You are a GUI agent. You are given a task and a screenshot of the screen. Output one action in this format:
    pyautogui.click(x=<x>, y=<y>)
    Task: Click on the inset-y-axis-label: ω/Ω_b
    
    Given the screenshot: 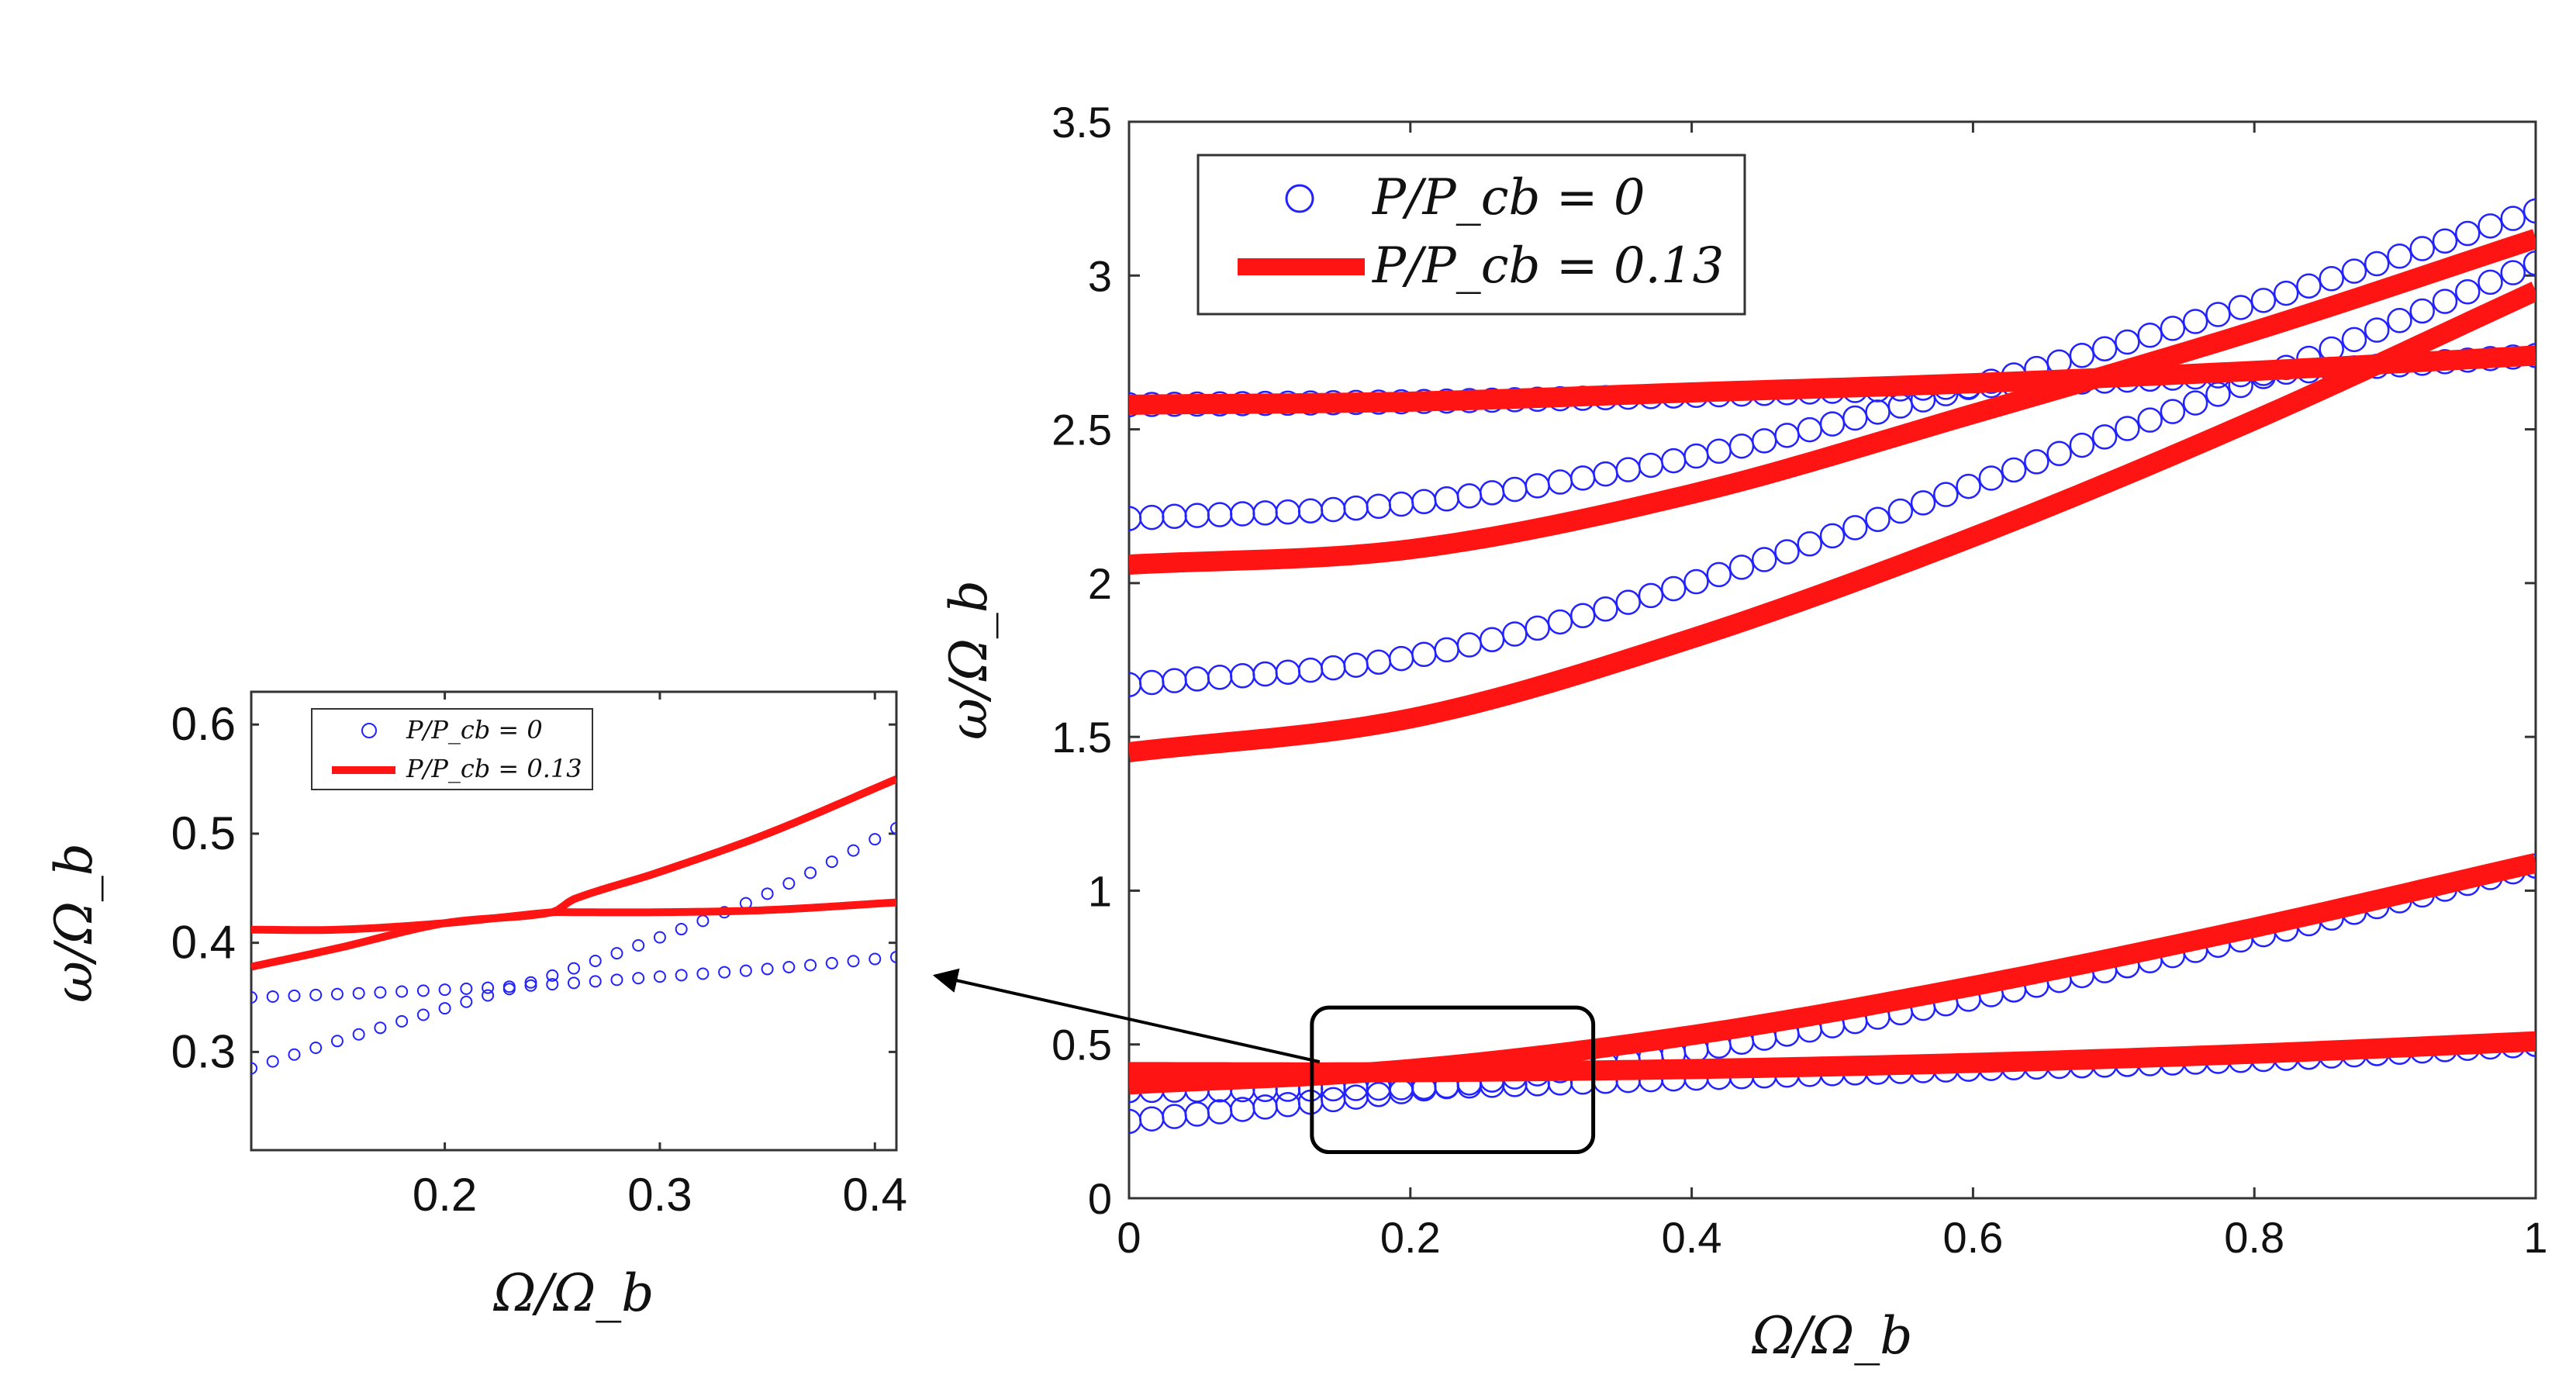 What is the action you would take?
    pyautogui.click(x=74, y=923)
    